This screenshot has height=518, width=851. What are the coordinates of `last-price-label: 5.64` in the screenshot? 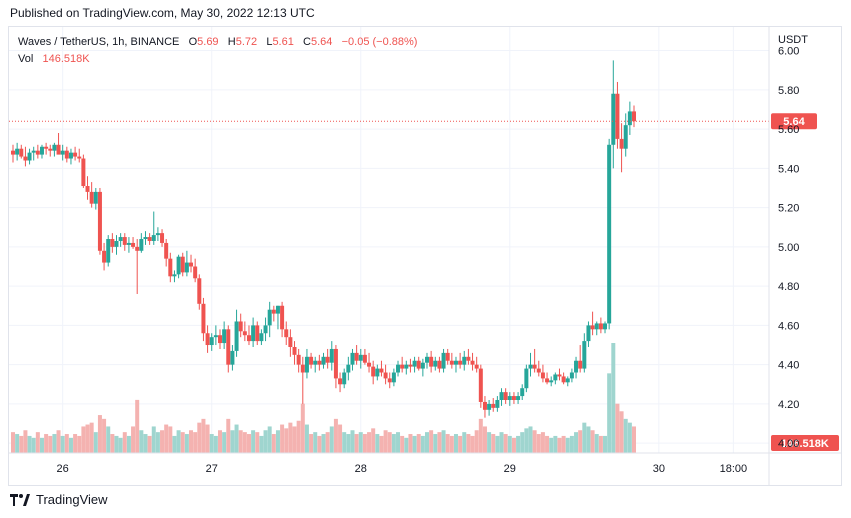 It's located at (794, 122).